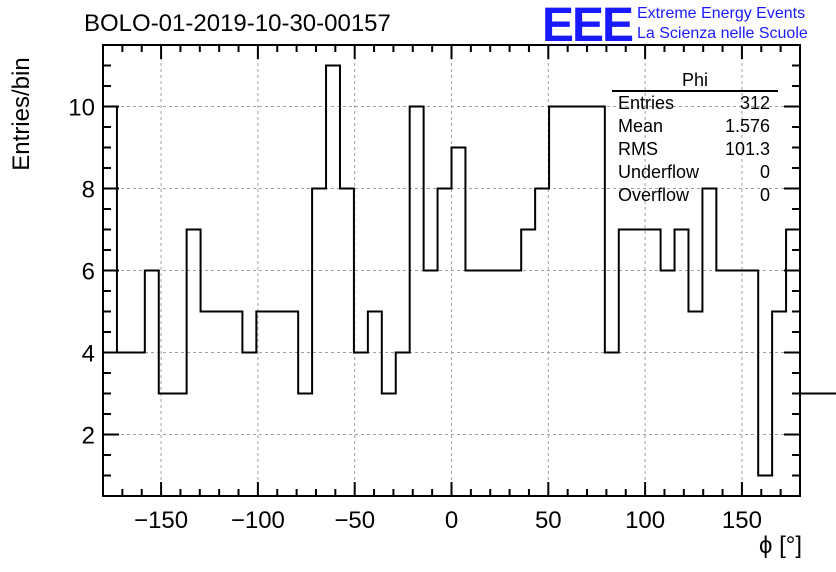 The image size is (836, 572). I want to click on chart-title: BOLO-01-2019-10-30-00157, so click(237, 23).